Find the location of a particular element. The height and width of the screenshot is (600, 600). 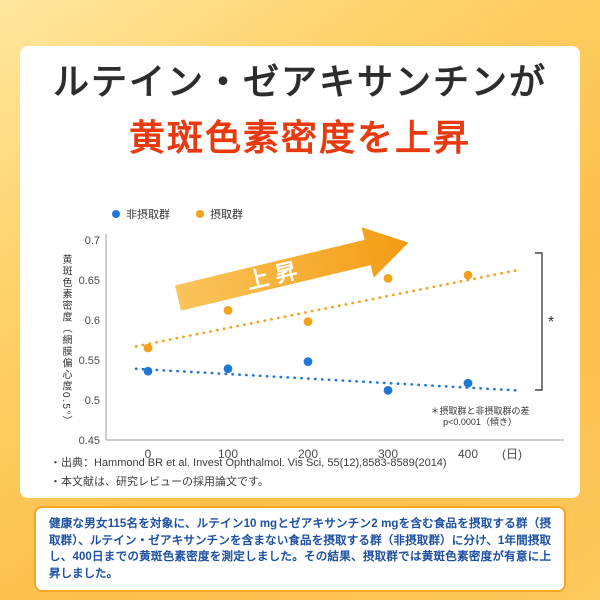

y-tick-label: 0.7 is located at coordinates (92, 241).